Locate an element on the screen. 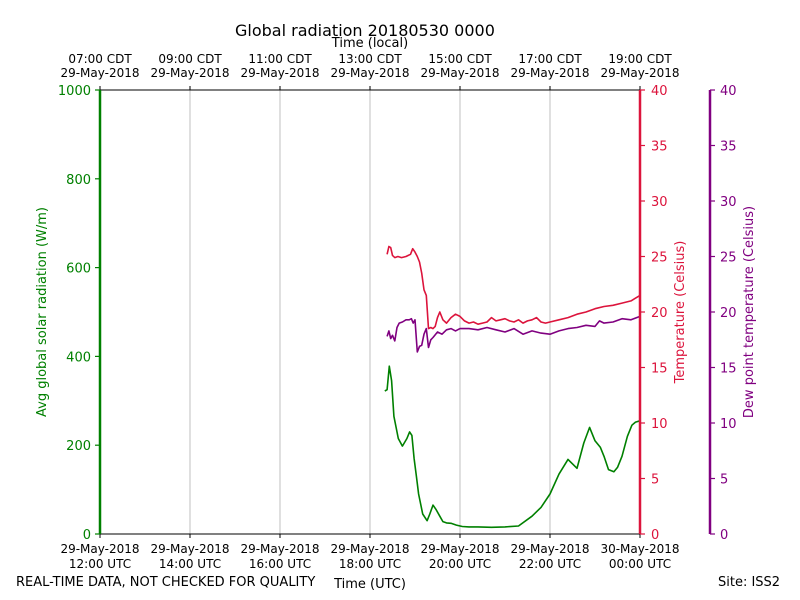 Image resolution: width=800 pixels, height=600 pixels. dewpoint-tick-label: 15 is located at coordinates (728, 369).